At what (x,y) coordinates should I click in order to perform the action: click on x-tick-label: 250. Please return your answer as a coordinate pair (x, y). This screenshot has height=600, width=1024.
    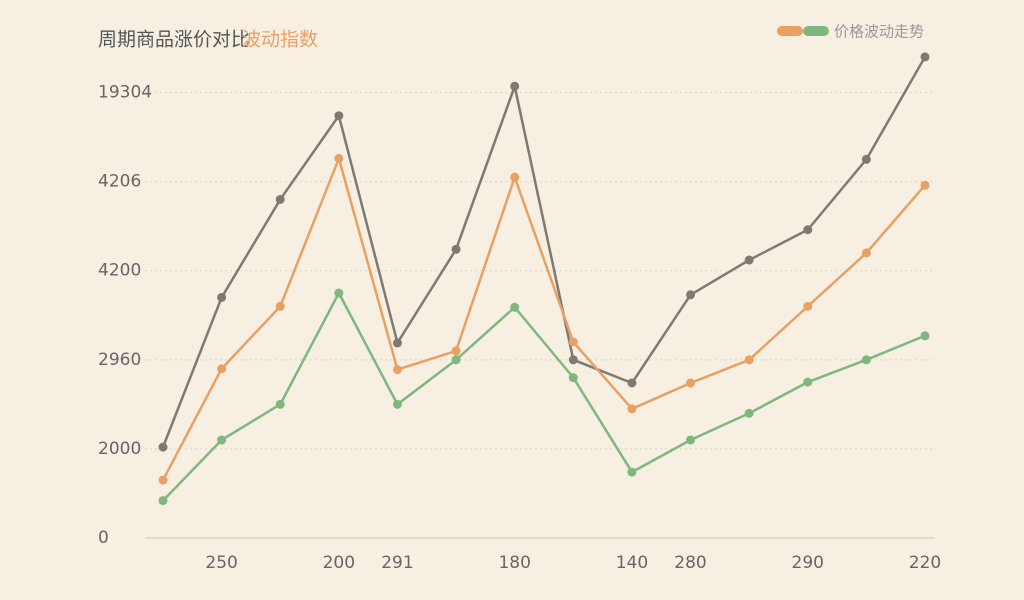
    Looking at the image, I should click on (221, 563).